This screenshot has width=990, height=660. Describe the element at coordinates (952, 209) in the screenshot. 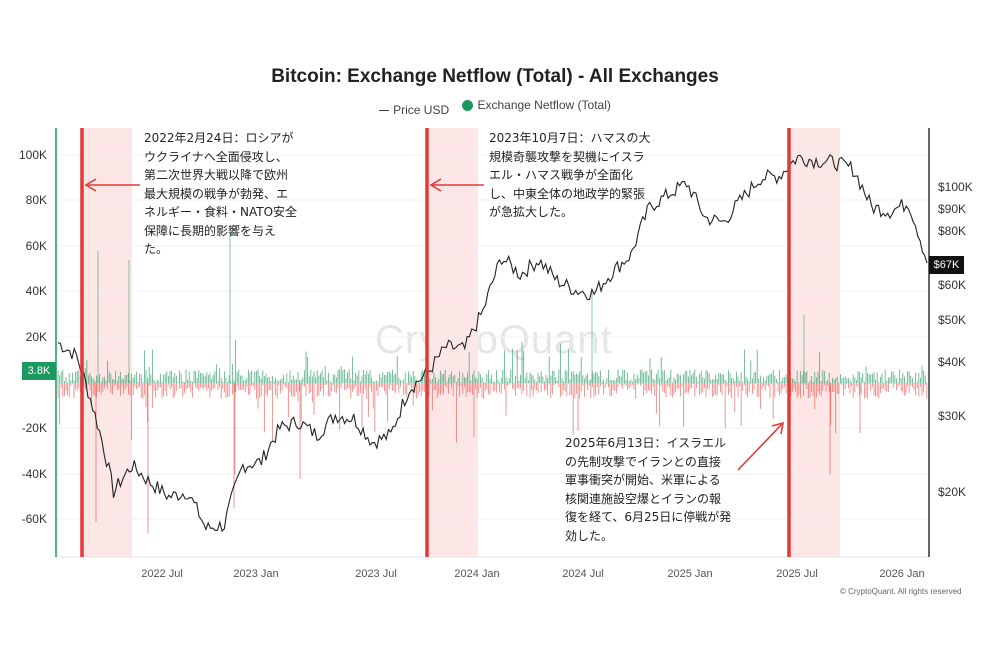

I see `right-axis-tick: $90K` at that location.